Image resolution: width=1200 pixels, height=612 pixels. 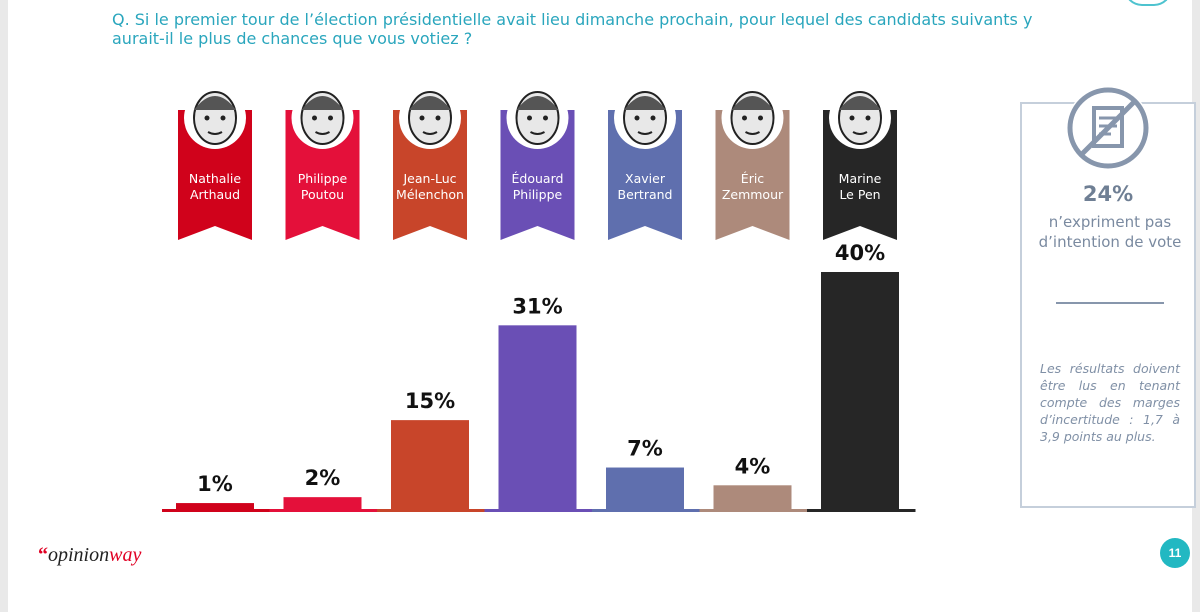 I want to click on no-vote-label-line: n’expriment pas, so click(x=1110, y=222).